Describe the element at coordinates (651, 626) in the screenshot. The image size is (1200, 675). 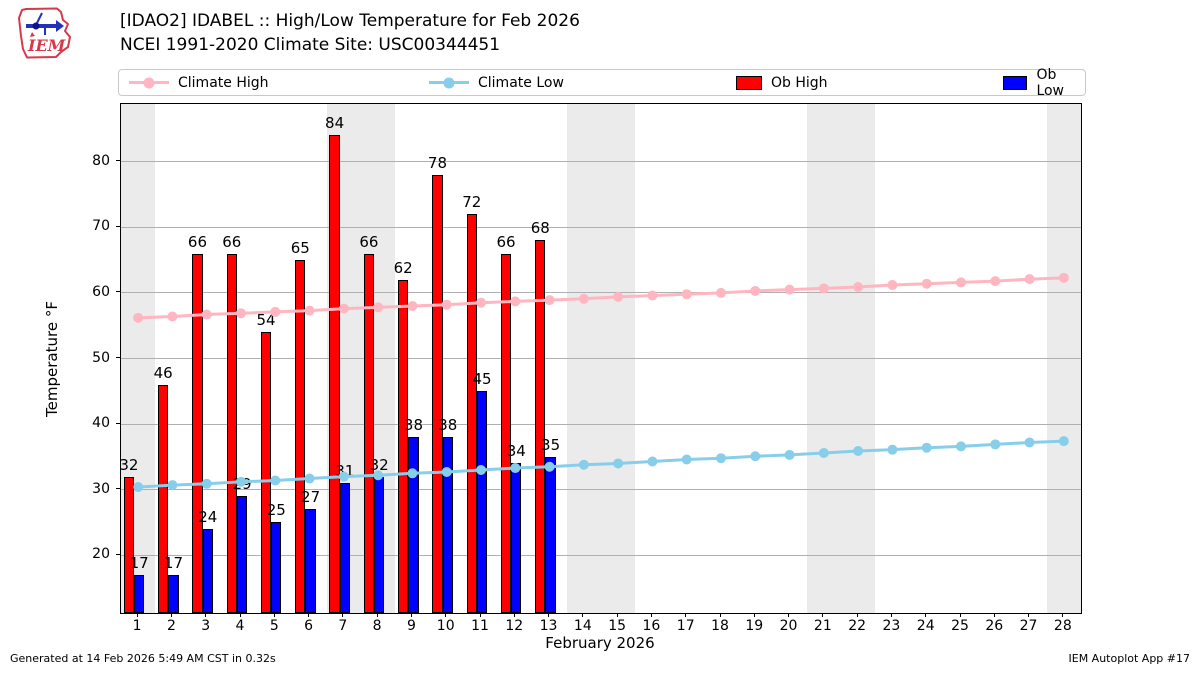
I see `x-tick-label: 16` at that location.